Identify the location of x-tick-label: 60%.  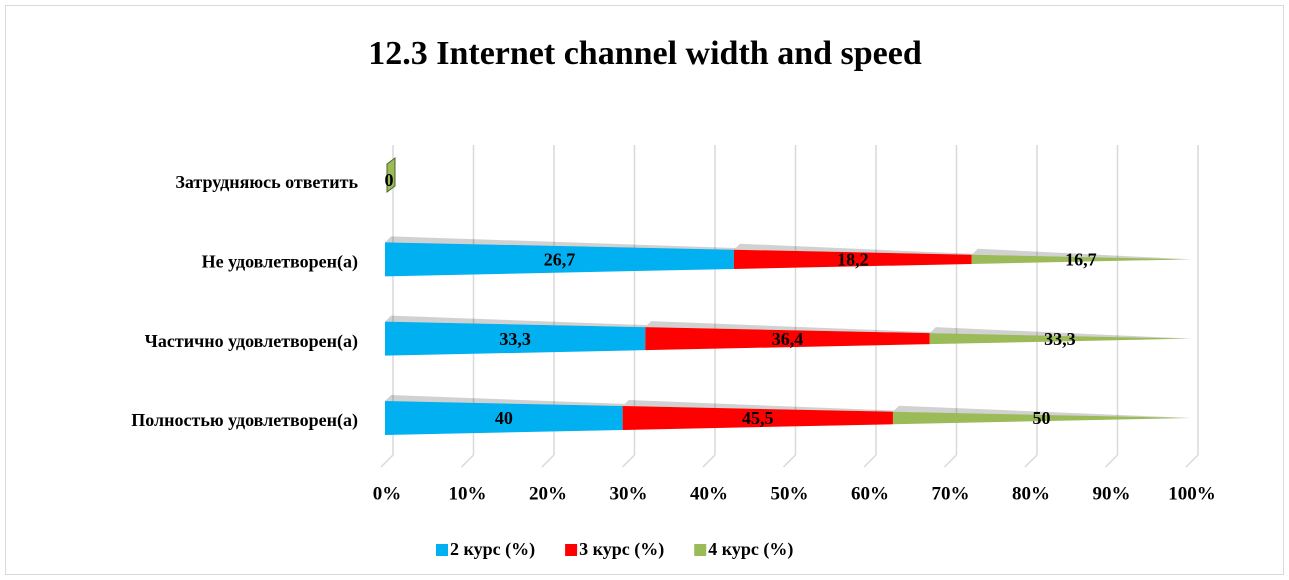
(870, 493).